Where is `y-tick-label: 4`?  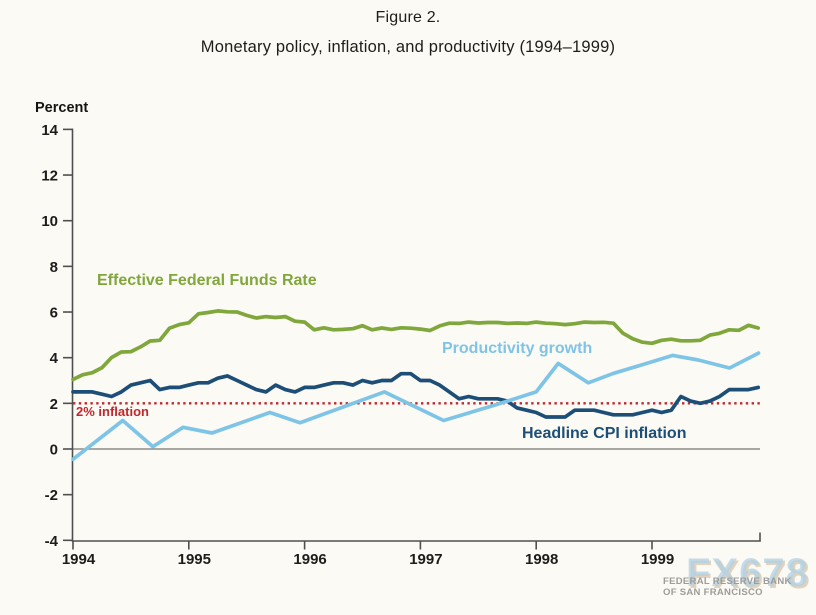
y-tick-label: 4 is located at coordinates (54, 358).